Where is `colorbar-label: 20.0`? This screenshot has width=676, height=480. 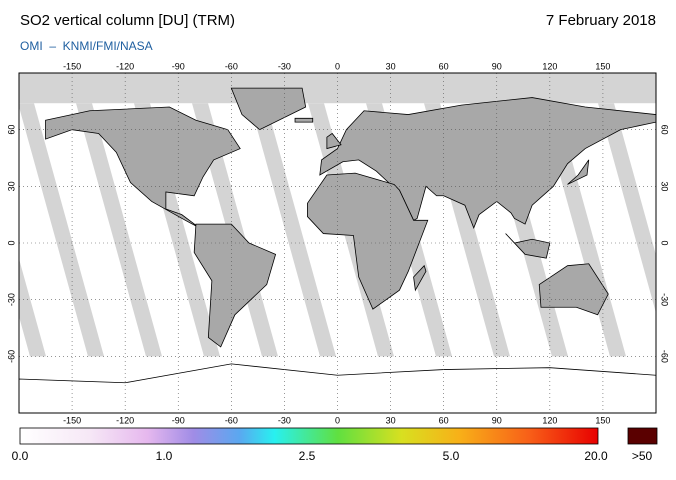
colorbar-label: 20.0 is located at coordinates (596, 456).